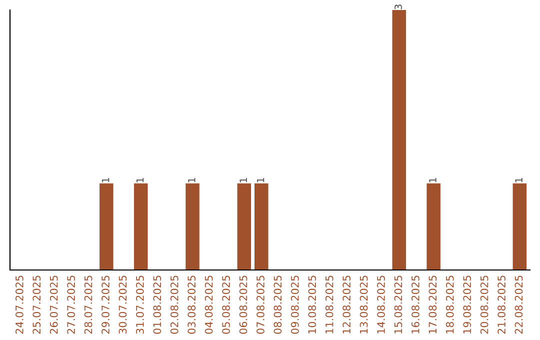  Describe the element at coordinates (226, 305) in the screenshot. I see `x-tick-label: 05.08.2025` at that location.